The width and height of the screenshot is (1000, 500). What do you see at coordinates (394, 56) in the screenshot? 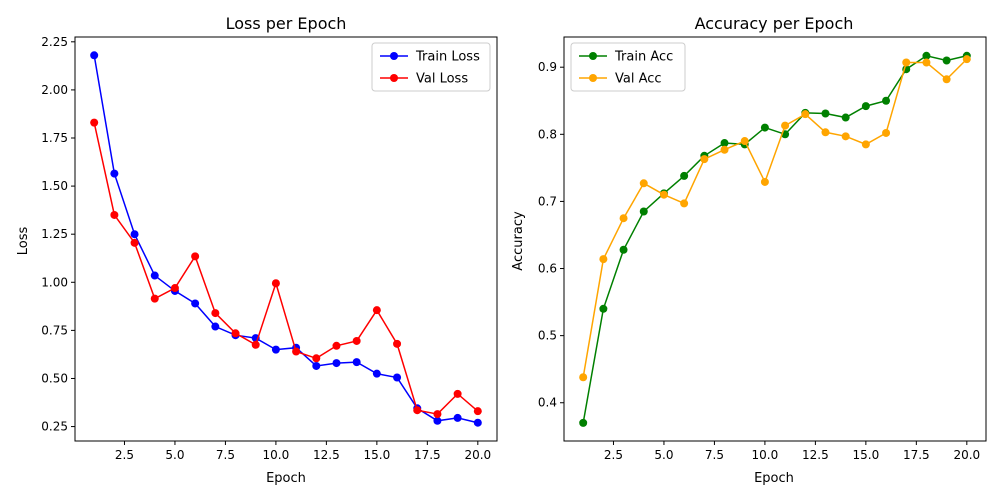
I see `train-loss-legend-marker` at bounding box center [394, 56].